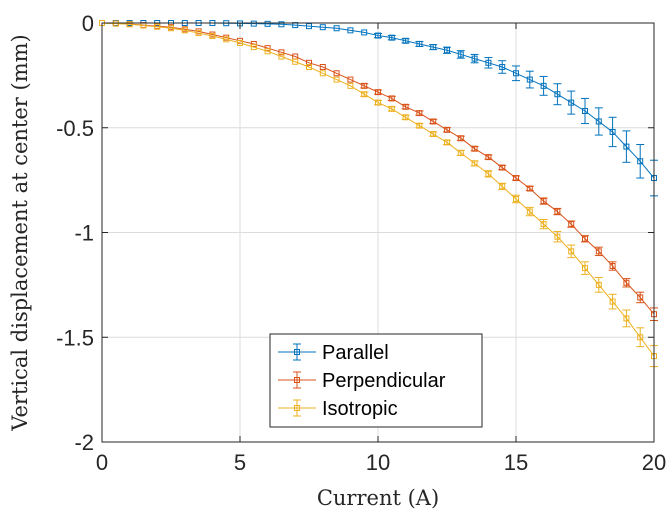 The width and height of the screenshot is (666, 516). I want to click on y-tick-label: -2, so click(84, 442).